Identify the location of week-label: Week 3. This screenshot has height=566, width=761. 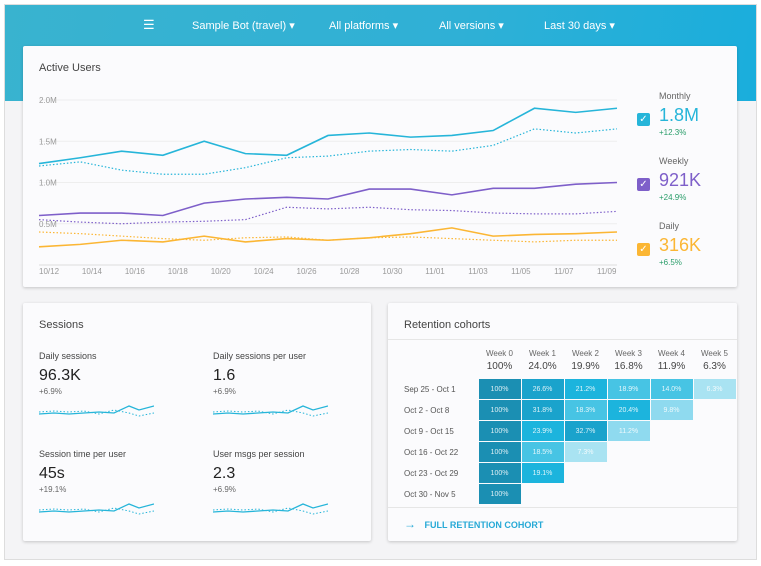
(628, 353).